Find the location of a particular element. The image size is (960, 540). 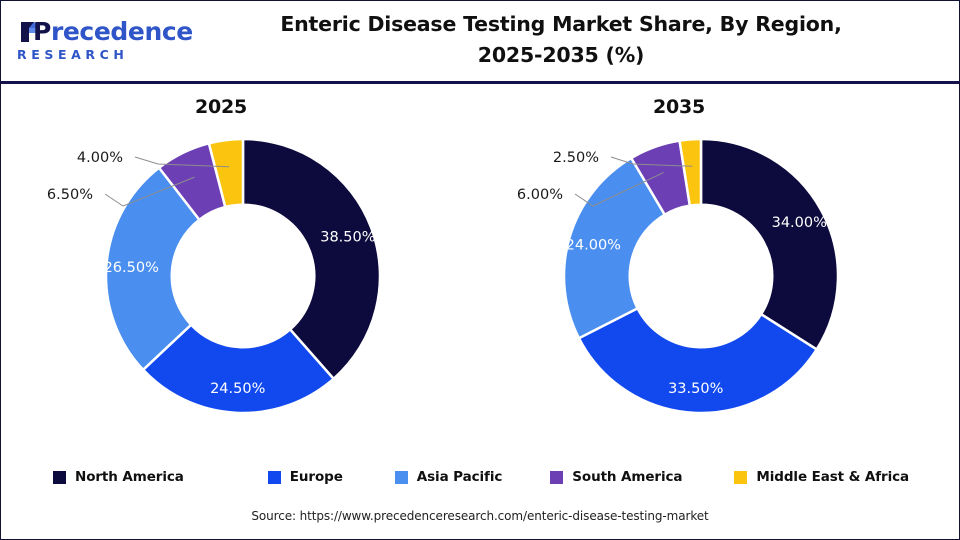

precedence-leaf-mark-icon is located at coordinates (30, 32).